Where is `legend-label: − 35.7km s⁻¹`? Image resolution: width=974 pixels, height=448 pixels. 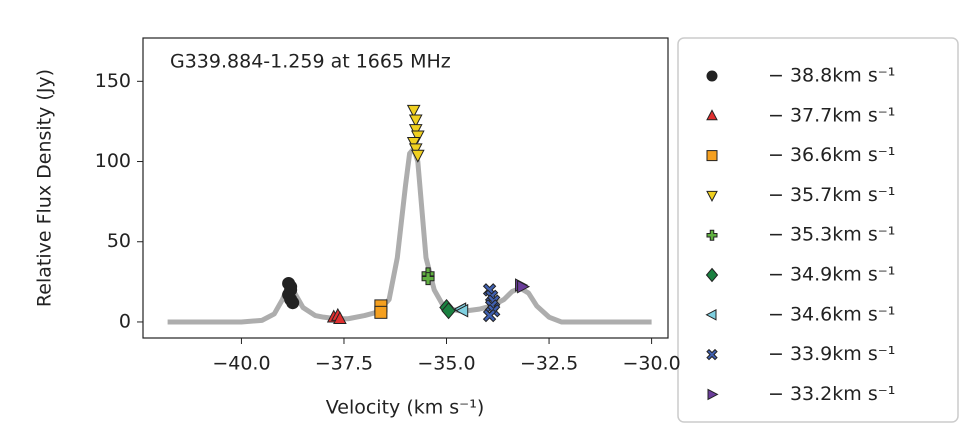
legend-label: − 35.7km s⁻¹ is located at coordinates (831, 195).